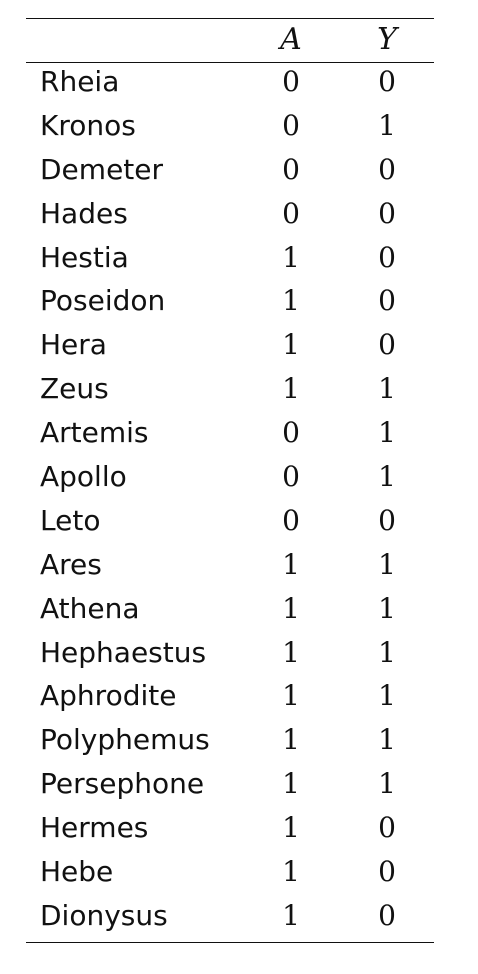 This screenshot has width=478, height=974. I want to click on row-name: Hera, so click(73, 347).